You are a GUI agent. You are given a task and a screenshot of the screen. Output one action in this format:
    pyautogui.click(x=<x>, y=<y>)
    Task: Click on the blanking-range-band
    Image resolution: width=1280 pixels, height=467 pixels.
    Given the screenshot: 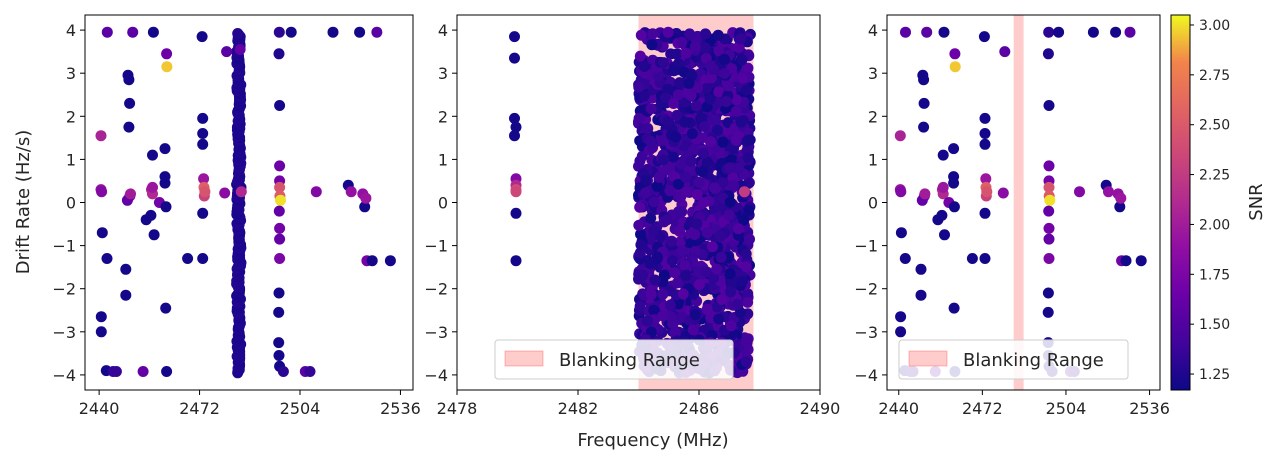 What is the action you would take?
    pyautogui.click(x=1018, y=202)
    